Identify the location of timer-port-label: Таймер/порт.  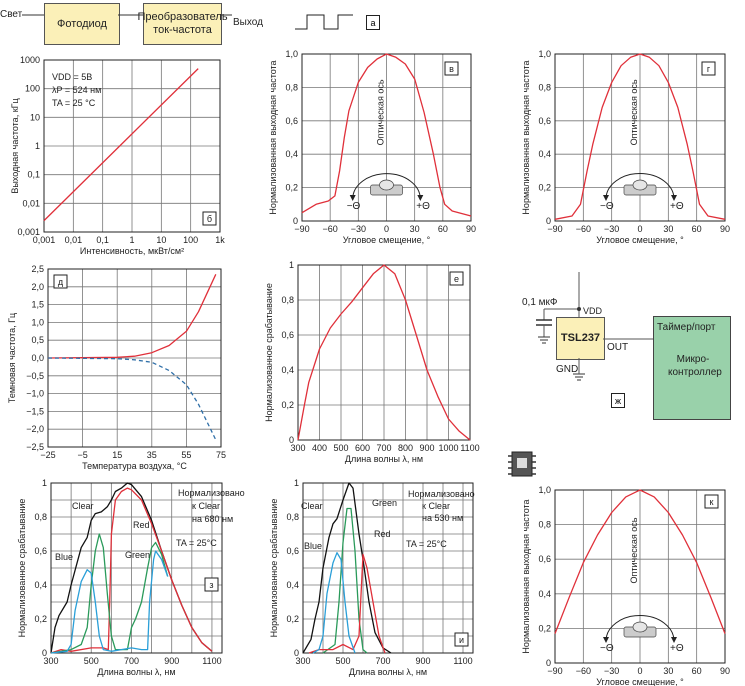
(686, 327).